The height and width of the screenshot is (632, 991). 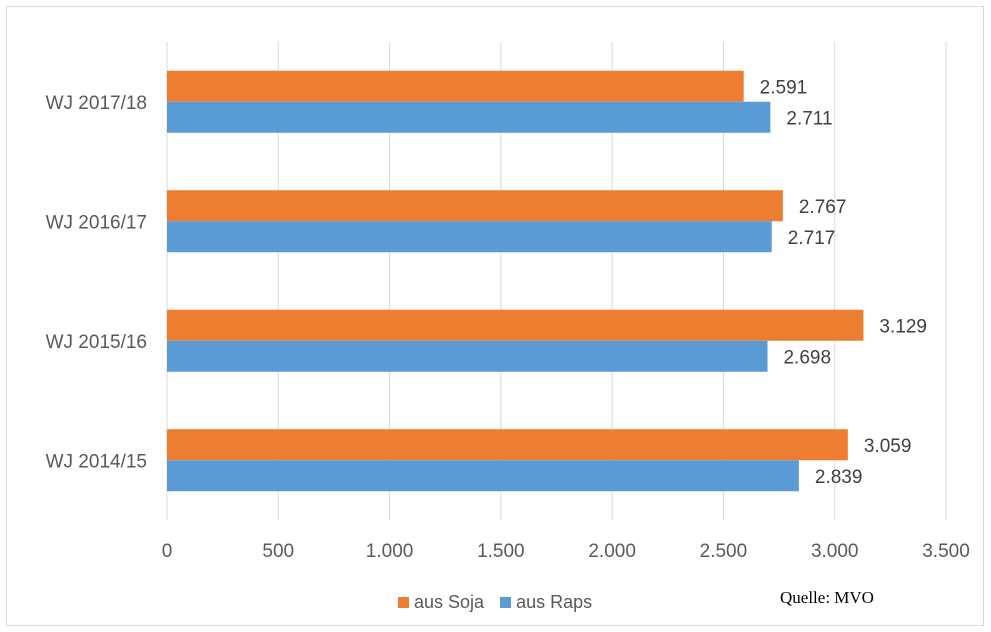 What do you see at coordinates (807, 357) in the screenshot?
I see `data-label: 2.698` at bounding box center [807, 357].